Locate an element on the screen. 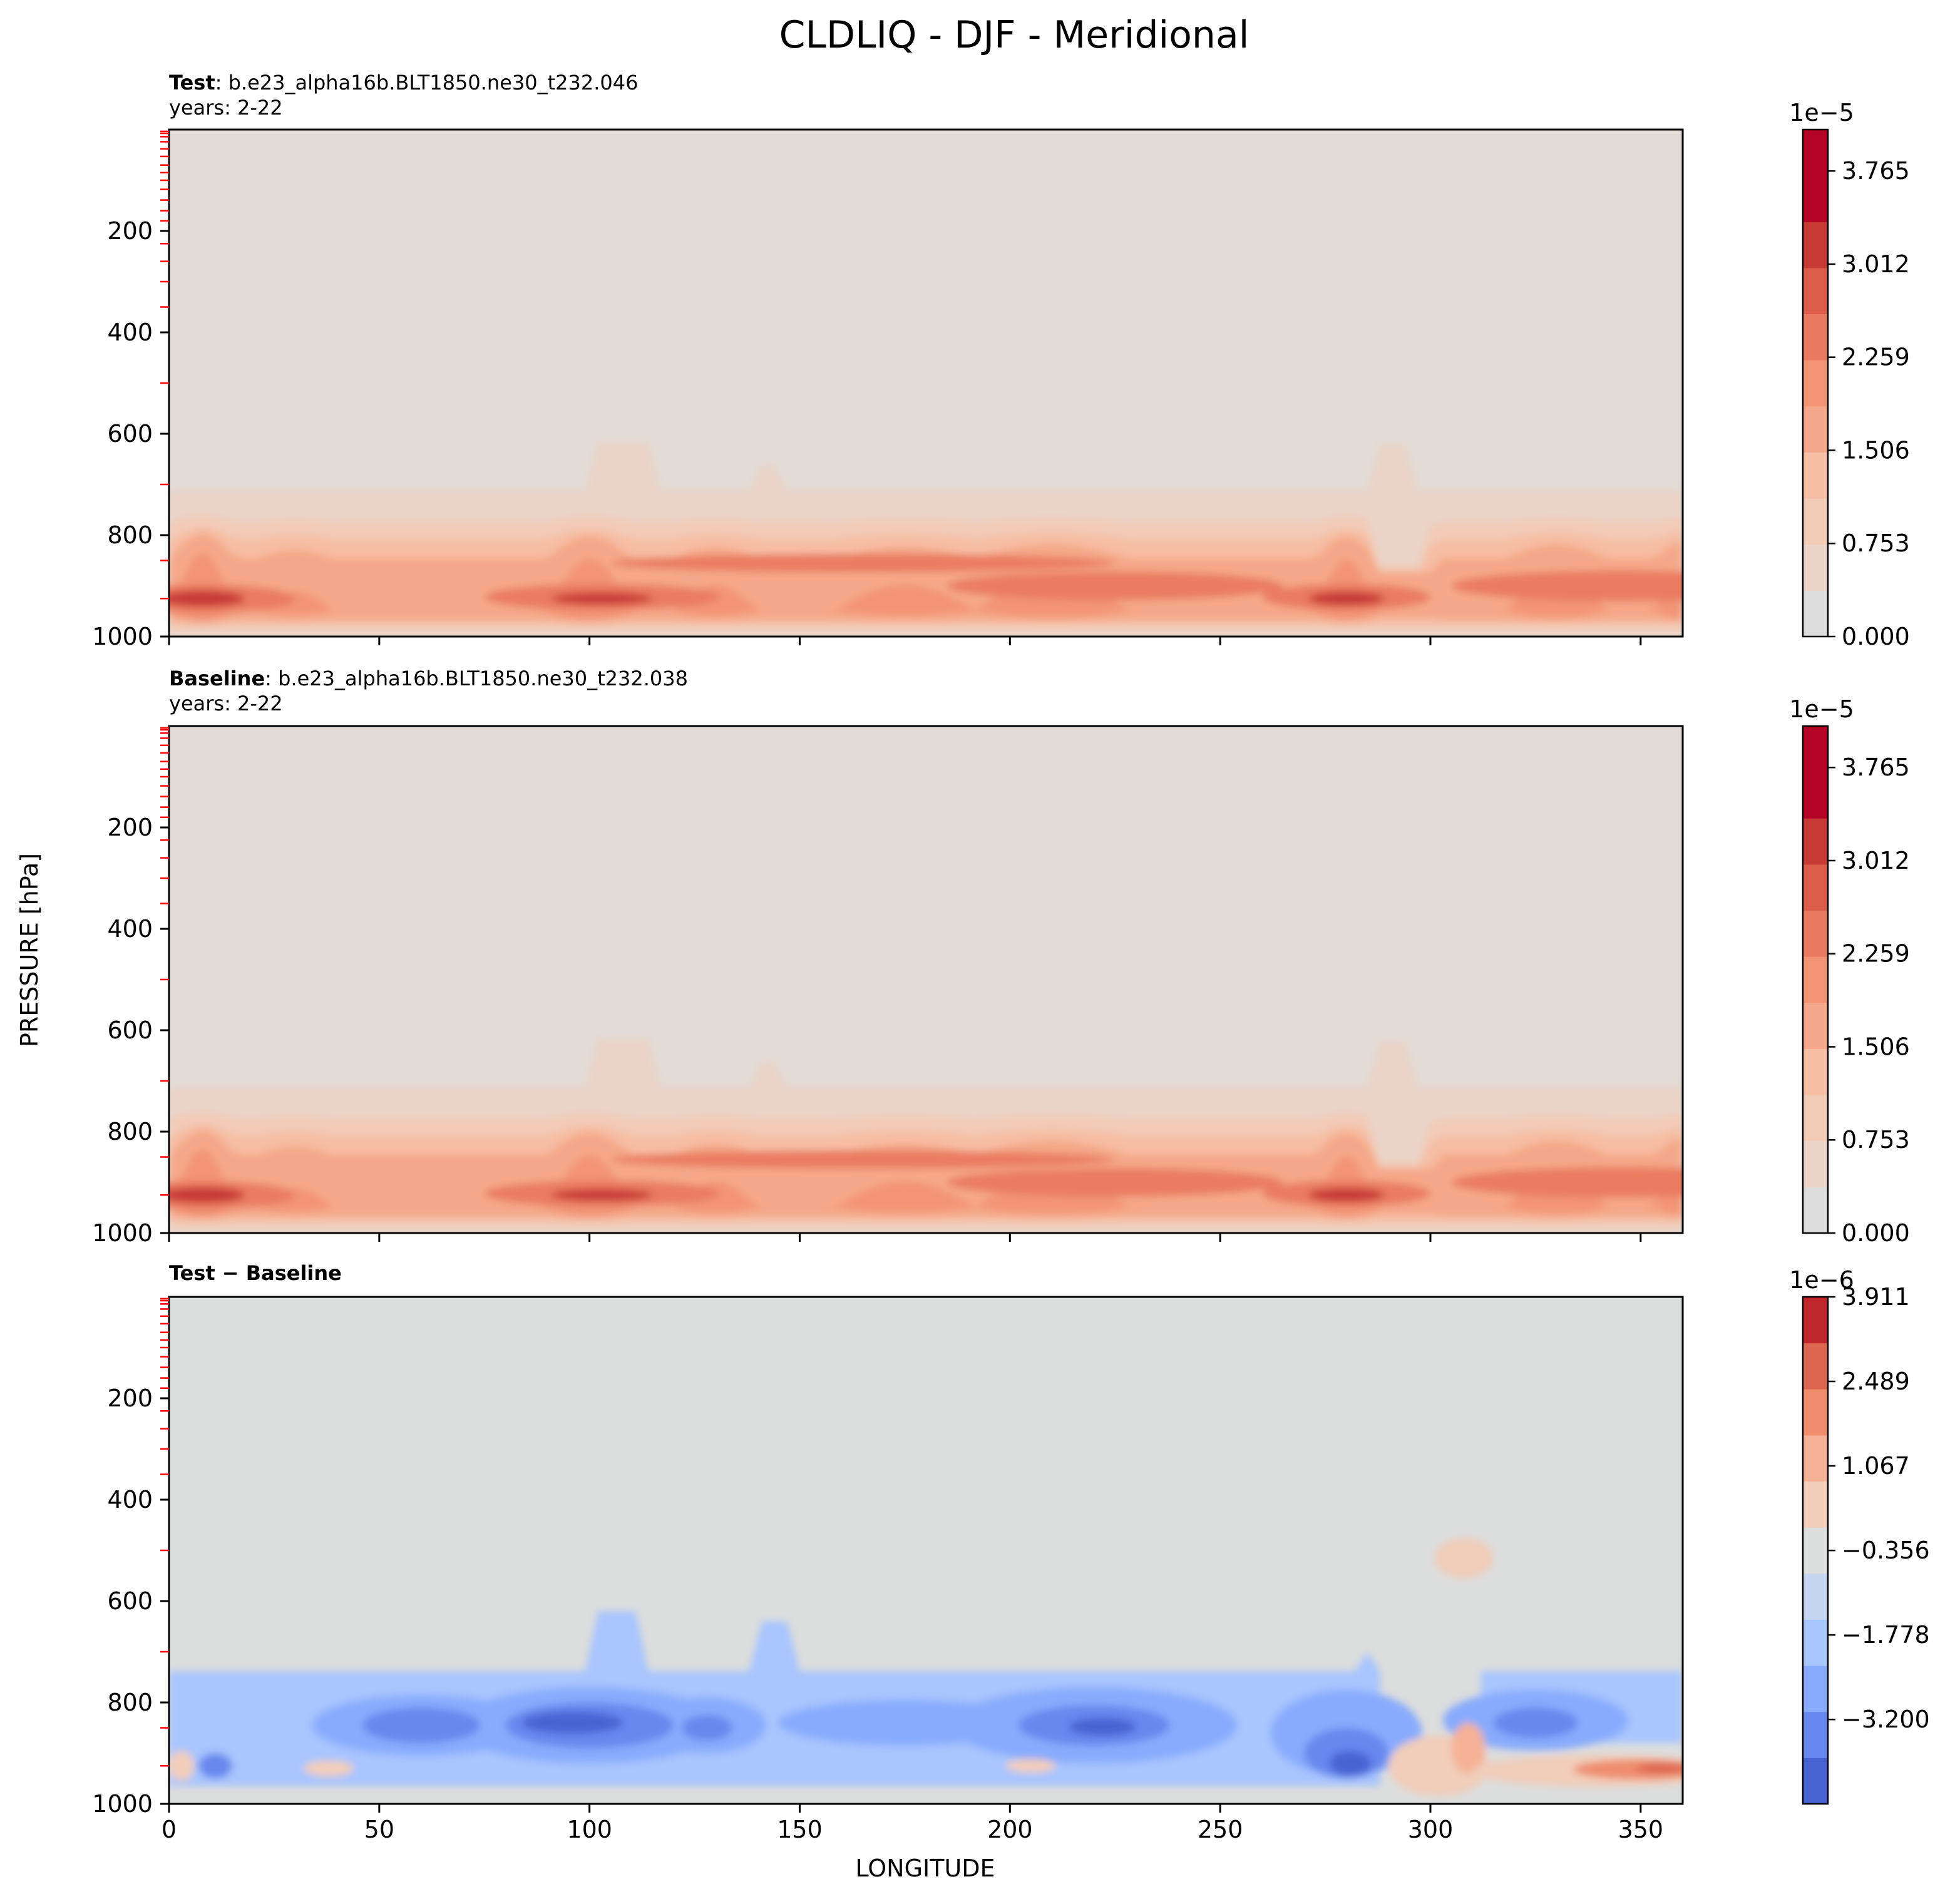 The height and width of the screenshot is (1899, 1960). x-tick-label: 150 is located at coordinates (800, 1830).